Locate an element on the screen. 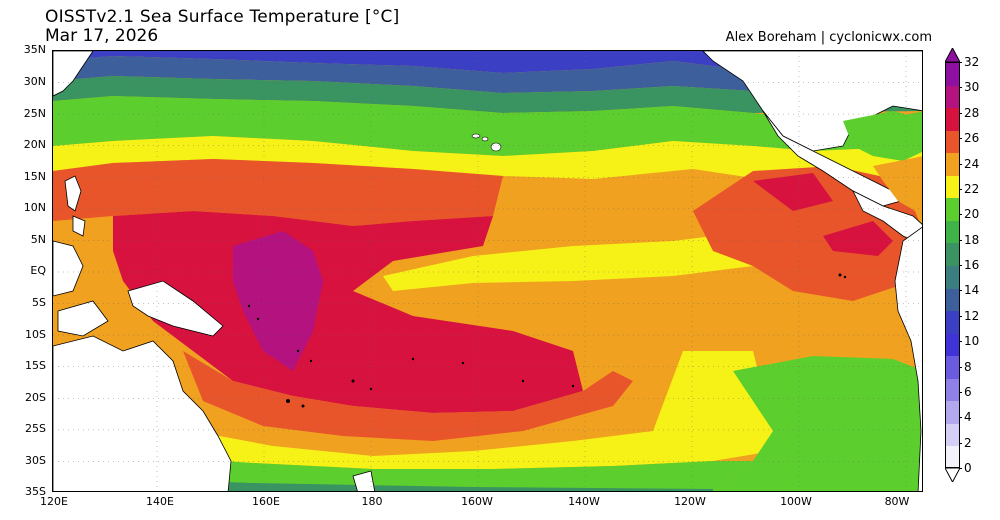  colorbar-label: 16 is located at coordinates (972, 265).